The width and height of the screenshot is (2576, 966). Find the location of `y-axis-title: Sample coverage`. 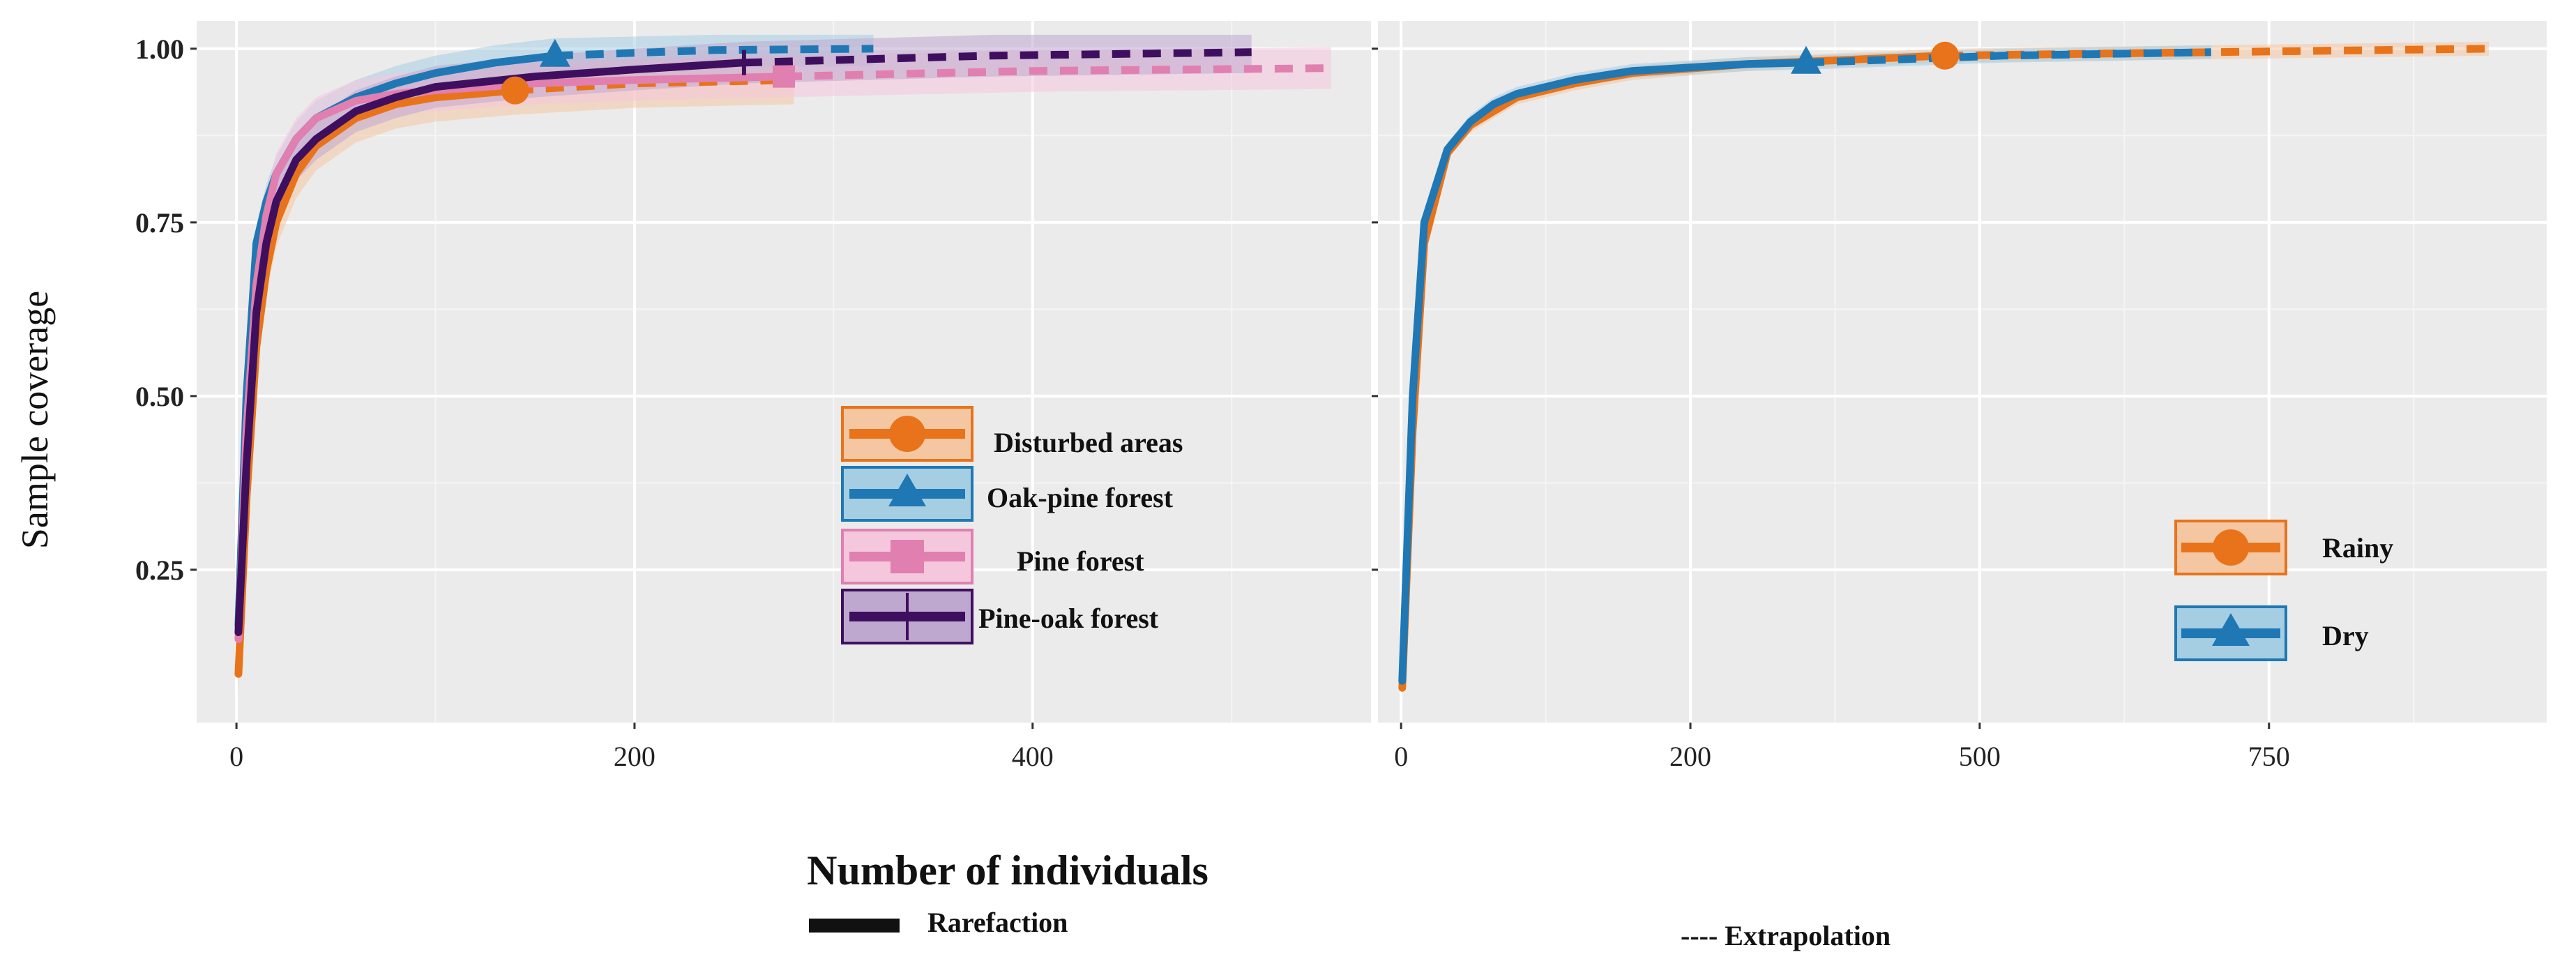

y-axis-title: Sample coverage is located at coordinates (35, 420).